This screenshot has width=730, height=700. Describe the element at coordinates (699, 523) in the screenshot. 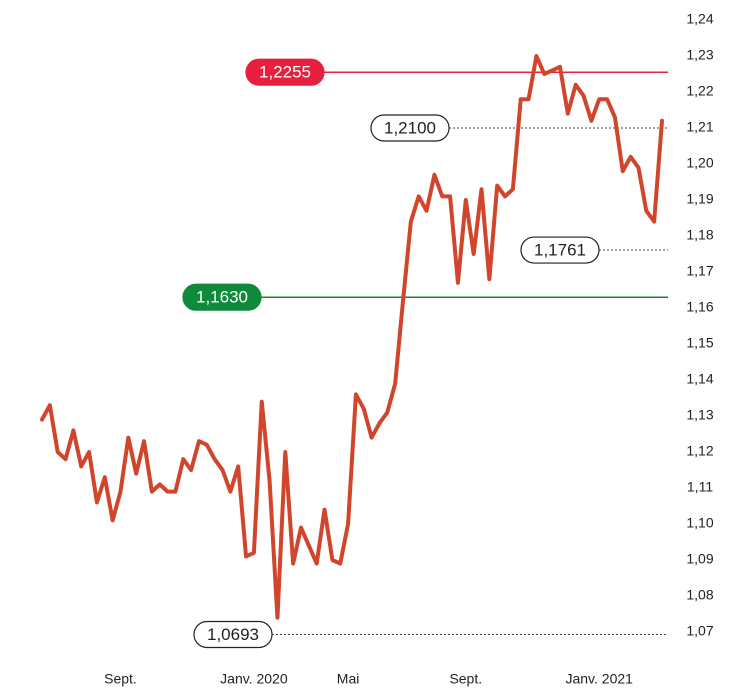

I see `y-tick-label: 1,10` at that location.